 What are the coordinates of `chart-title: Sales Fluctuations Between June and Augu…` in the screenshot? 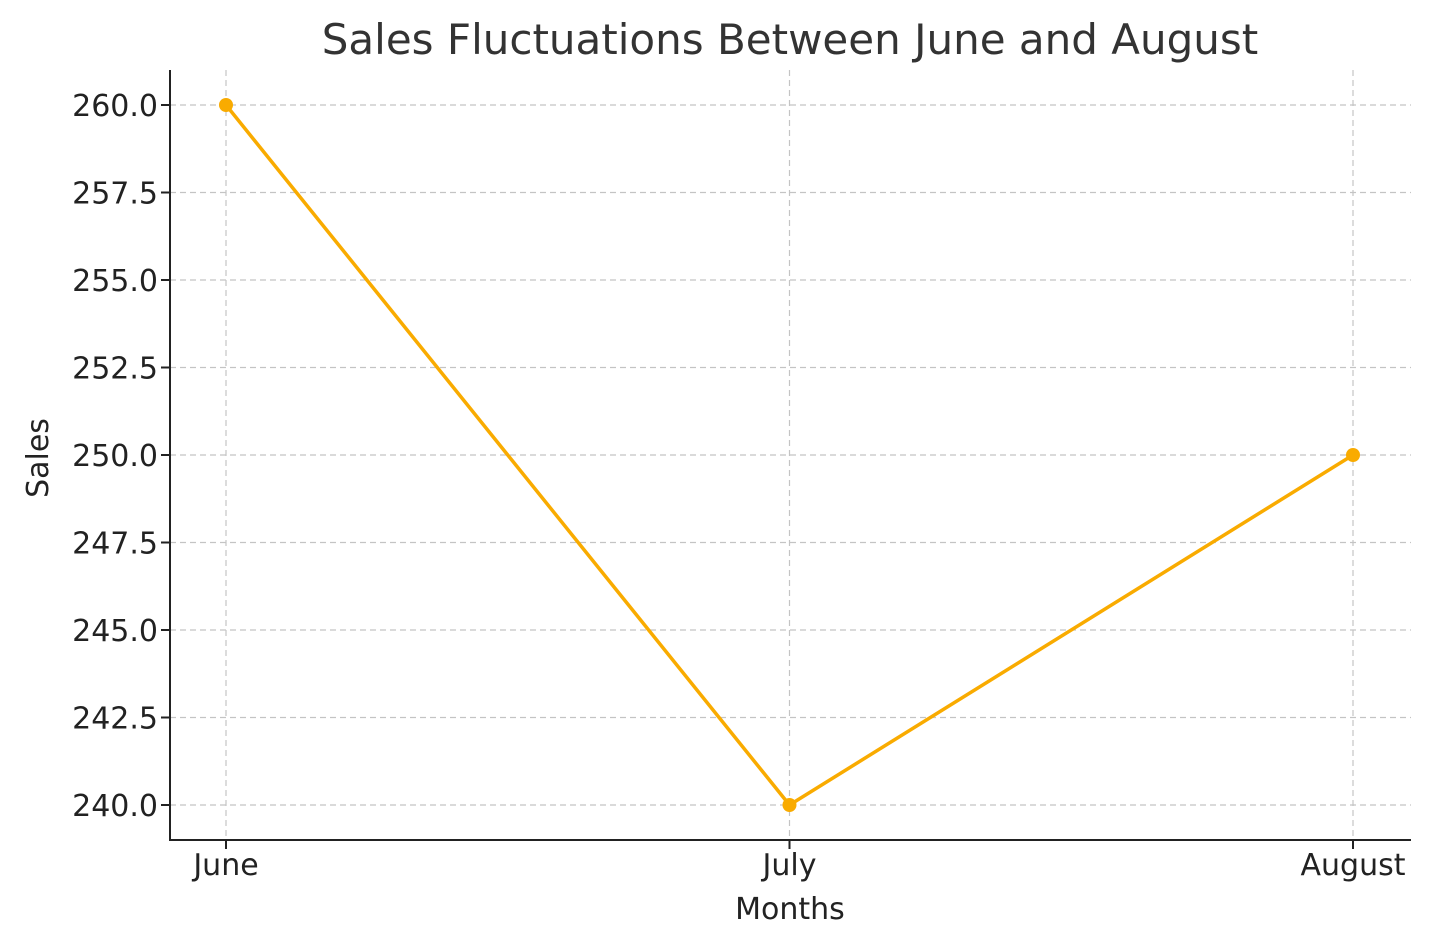 It's located at (790, 39).